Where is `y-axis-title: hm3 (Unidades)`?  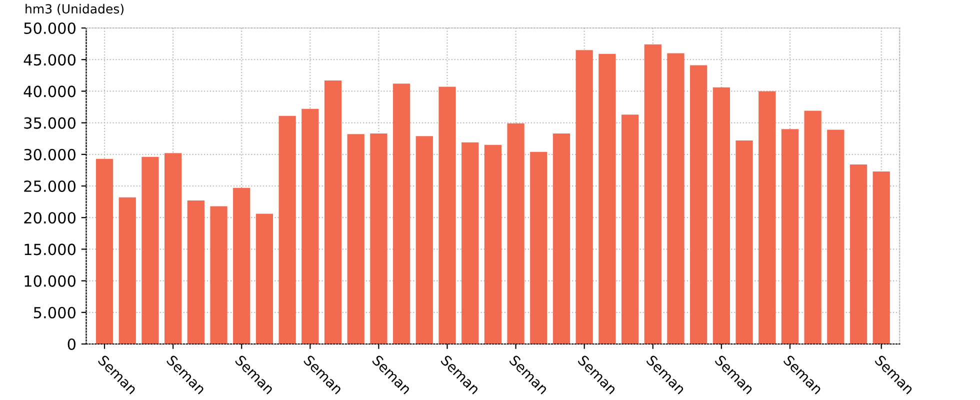
y-axis-title: hm3 (Unidades) is located at coordinates (75, 10).